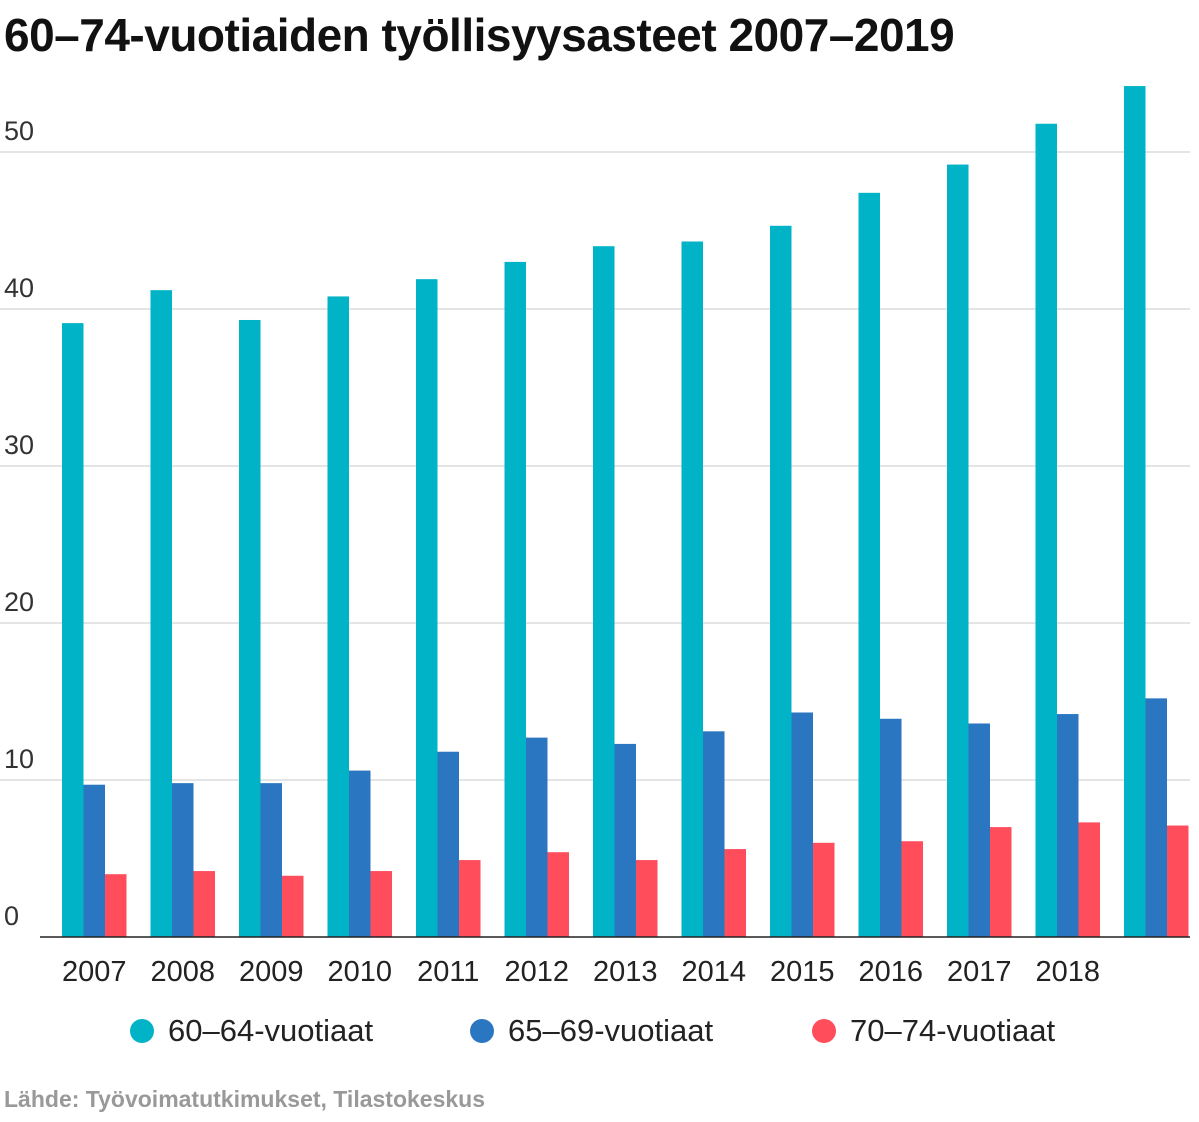 The height and width of the screenshot is (1122, 1199). What do you see at coordinates (890, 972) in the screenshot?
I see `x-tick-label: 2016` at bounding box center [890, 972].